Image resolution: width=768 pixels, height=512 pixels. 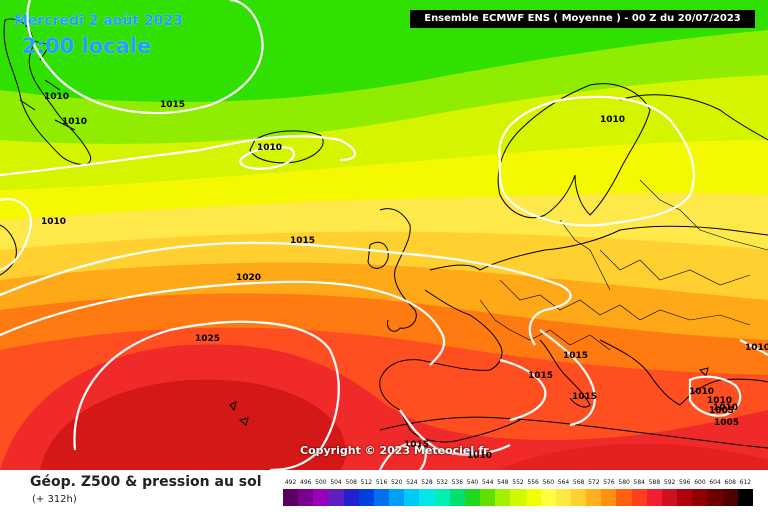 What do you see at coordinates (146, 482) in the screenshot?
I see `parameter-title: Géop. Z500 & pression au sol` at bounding box center [146, 482].